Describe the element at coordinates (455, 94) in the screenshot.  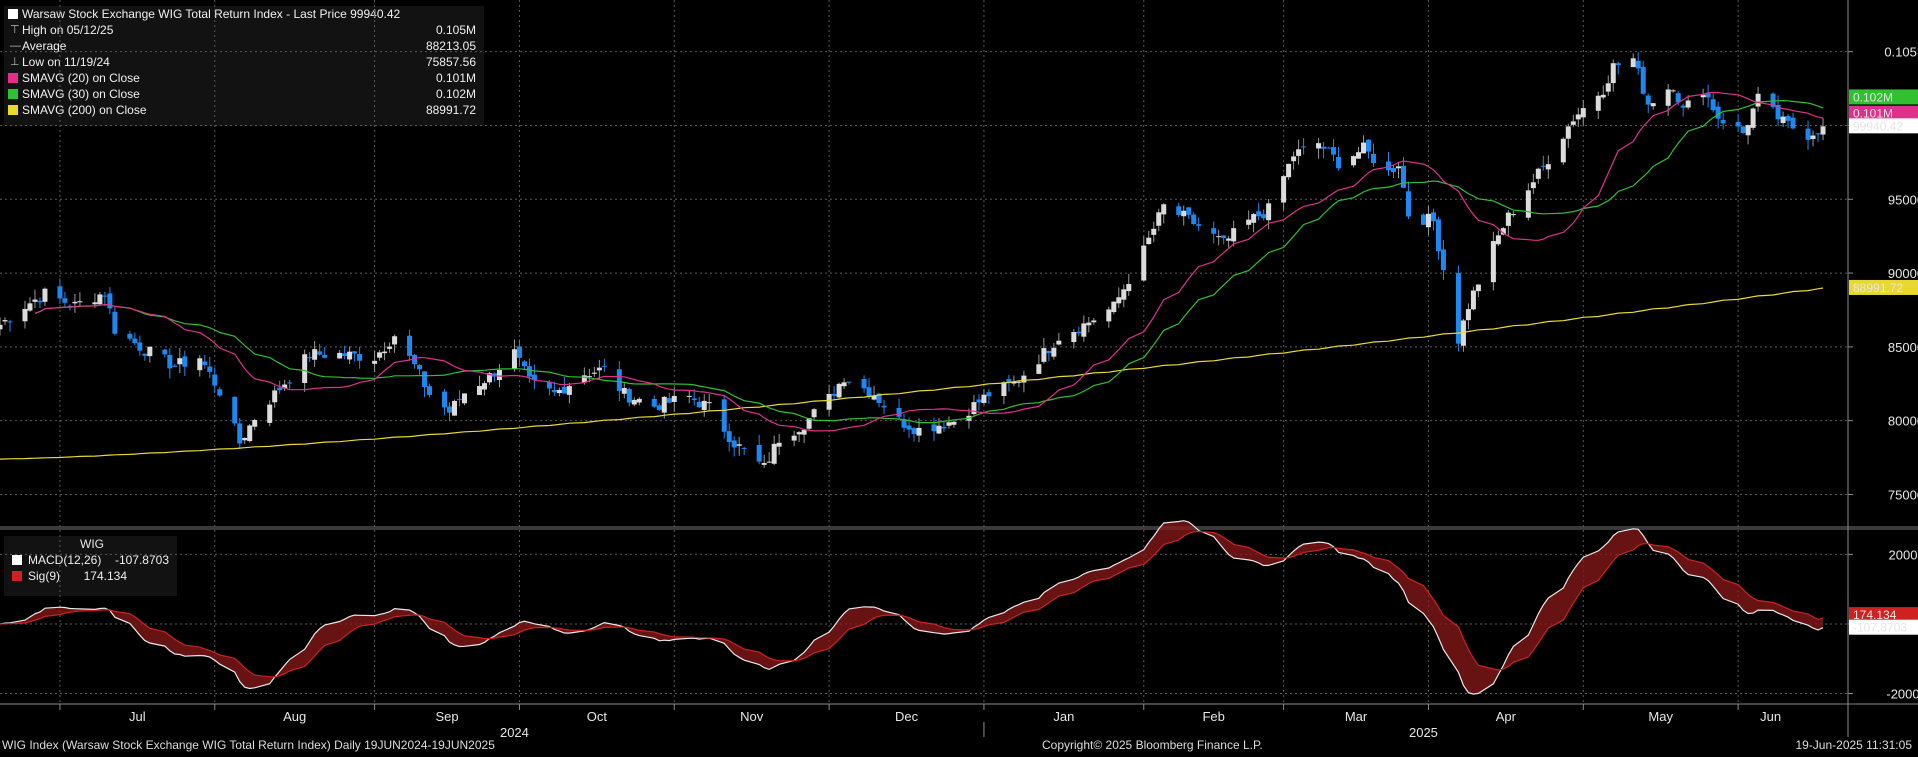
I see `sma30-value: 0.102M` at that location.